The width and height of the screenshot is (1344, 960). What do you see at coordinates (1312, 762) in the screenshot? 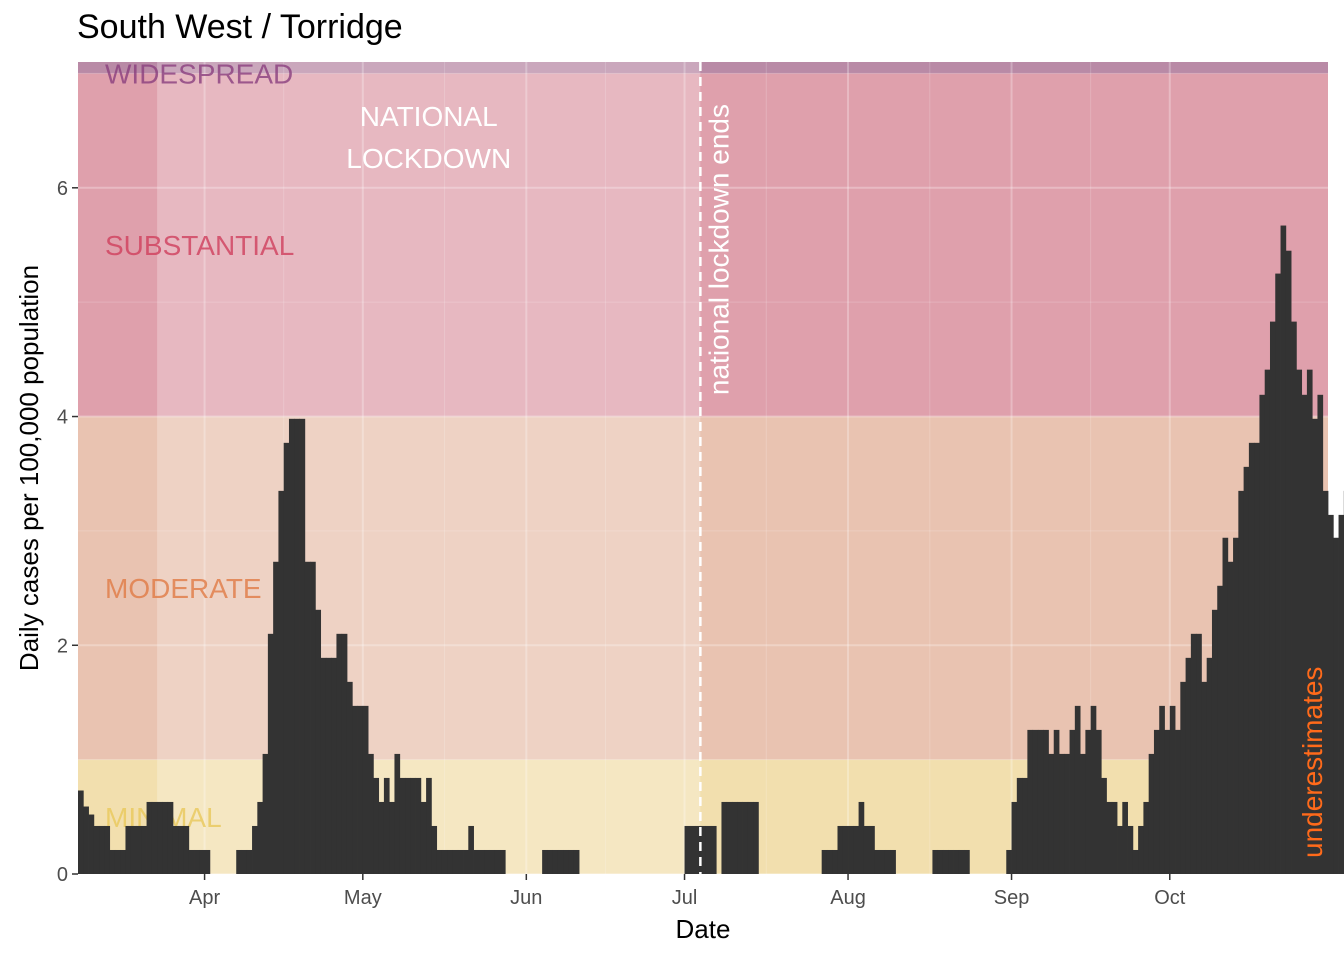
I see `underestimates-label: underestimates` at bounding box center [1312, 762].